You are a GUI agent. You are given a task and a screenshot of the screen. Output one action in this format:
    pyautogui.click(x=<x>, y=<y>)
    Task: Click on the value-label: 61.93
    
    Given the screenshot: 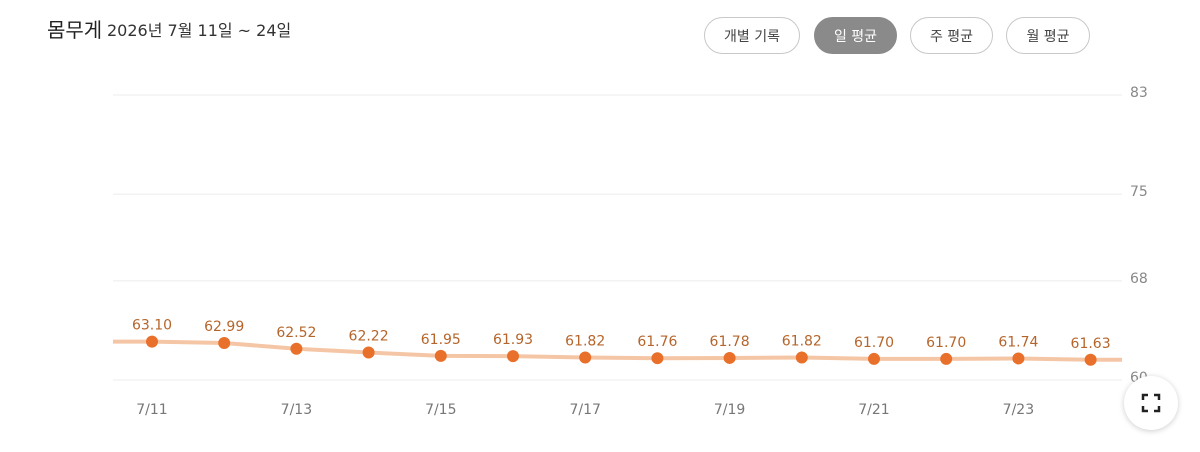 What is the action you would take?
    pyautogui.click(x=513, y=340)
    